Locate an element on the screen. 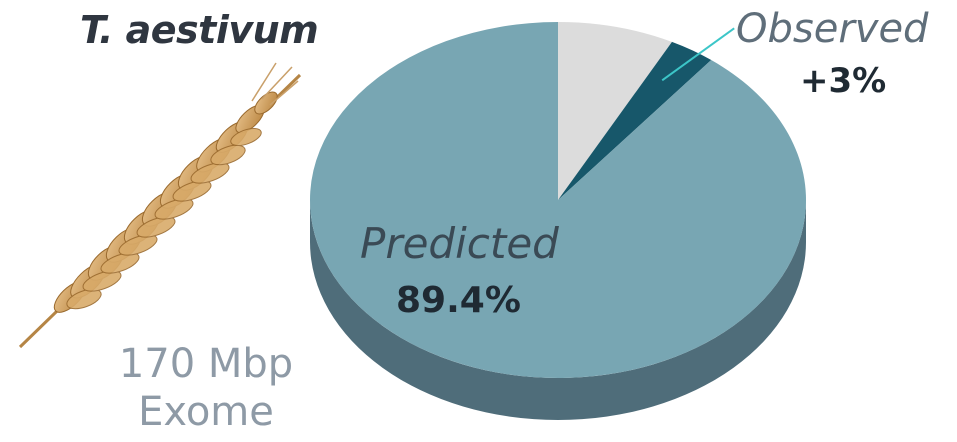 The height and width of the screenshot is (442, 957). observed-leader-line is located at coordinates (698, 54).